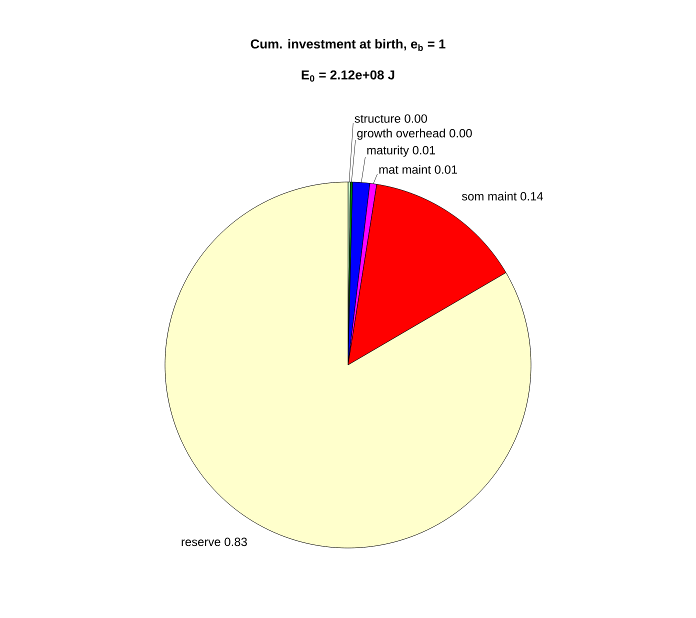 The width and height of the screenshot is (696, 618). What do you see at coordinates (531, 196) in the screenshot?
I see `data-label: 0.14` at bounding box center [531, 196].